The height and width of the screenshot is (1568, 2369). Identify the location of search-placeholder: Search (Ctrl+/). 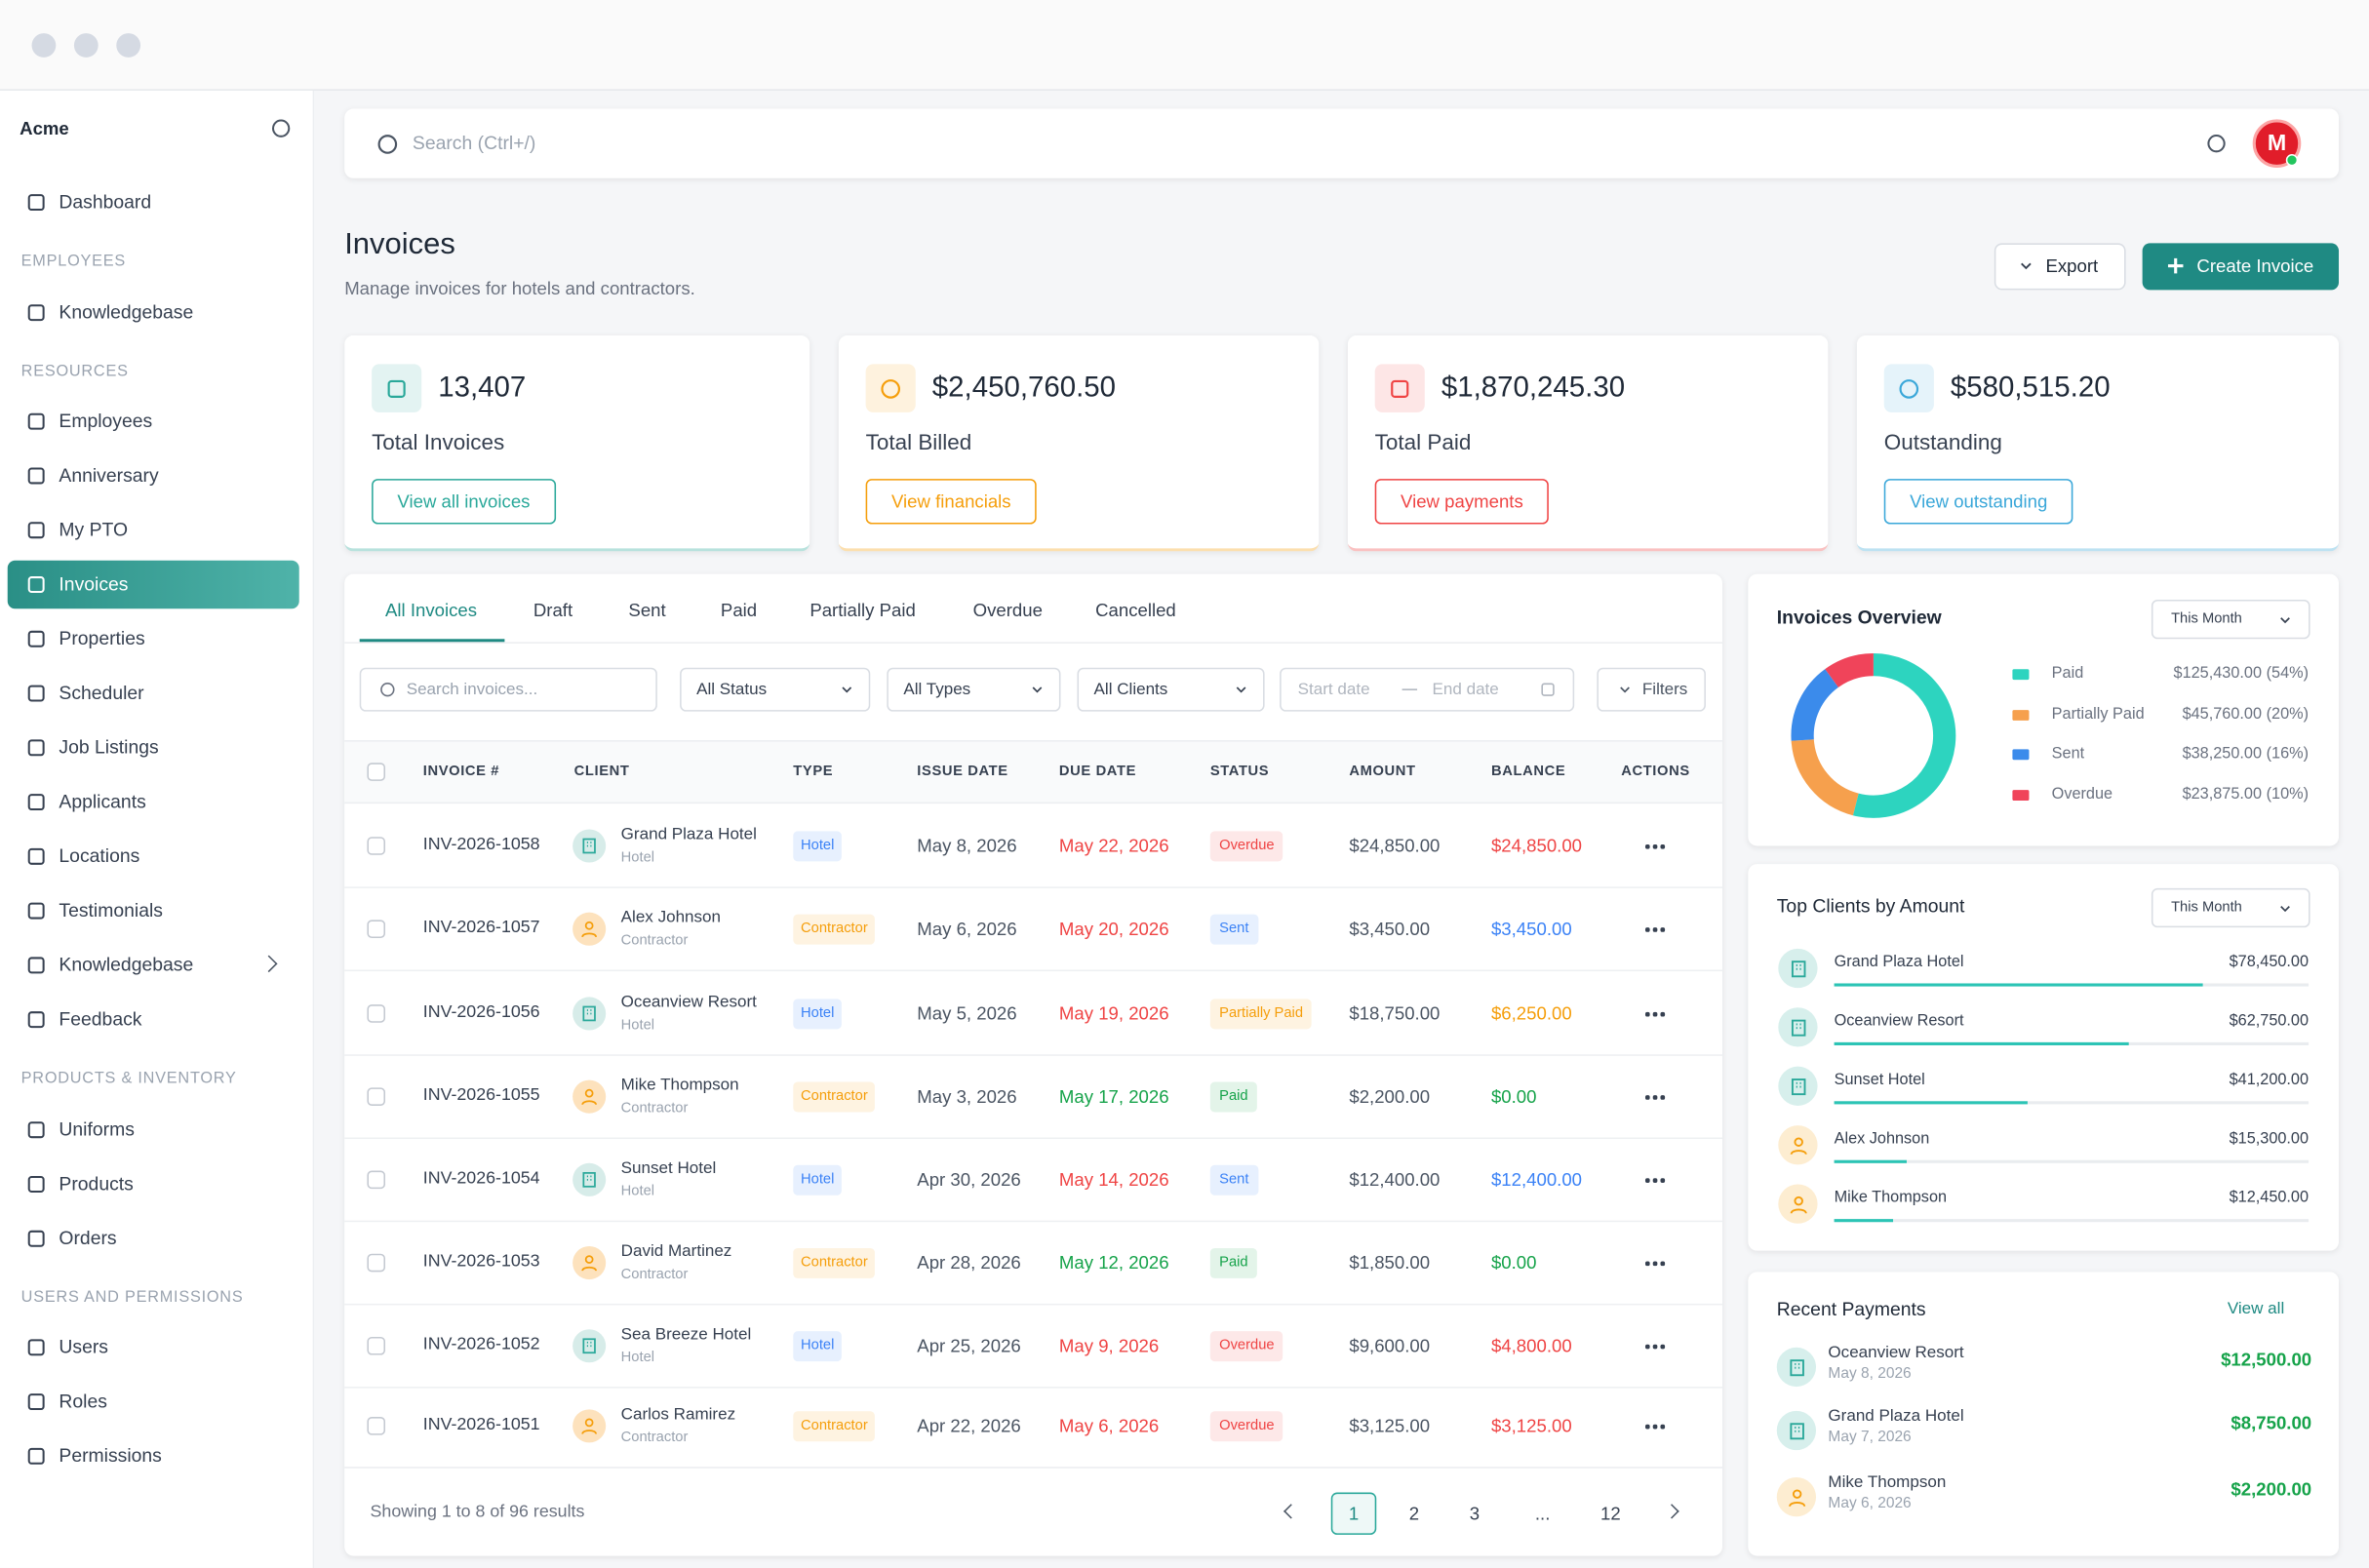
(474, 143).